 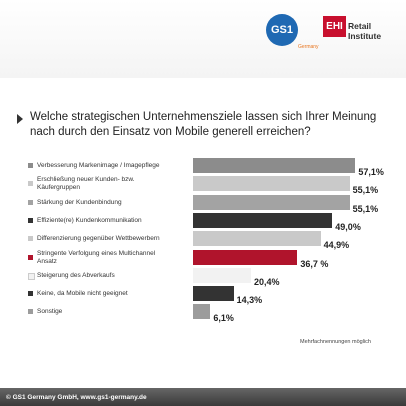 I want to click on category-label: Steigerung des Abverkaufs, so click(x=76, y=275).